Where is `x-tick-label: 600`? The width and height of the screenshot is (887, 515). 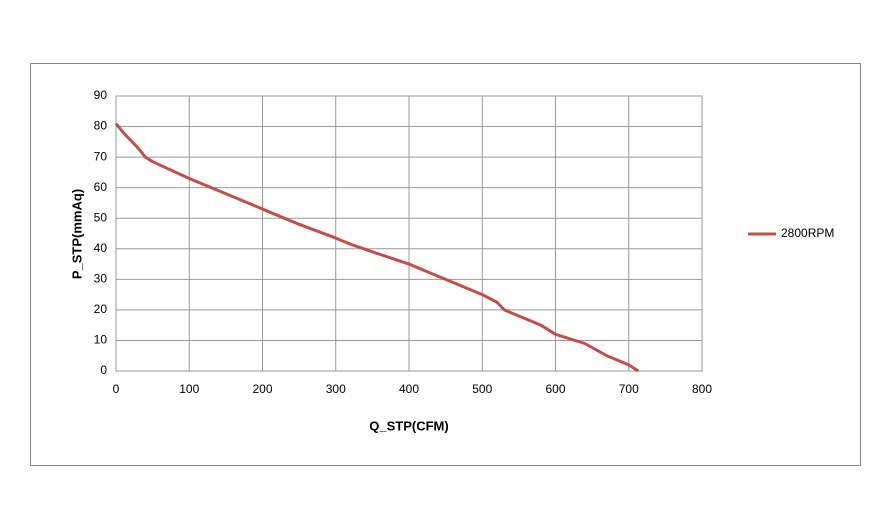
x-tick-label: 600 is located at coordinates (555, 389).